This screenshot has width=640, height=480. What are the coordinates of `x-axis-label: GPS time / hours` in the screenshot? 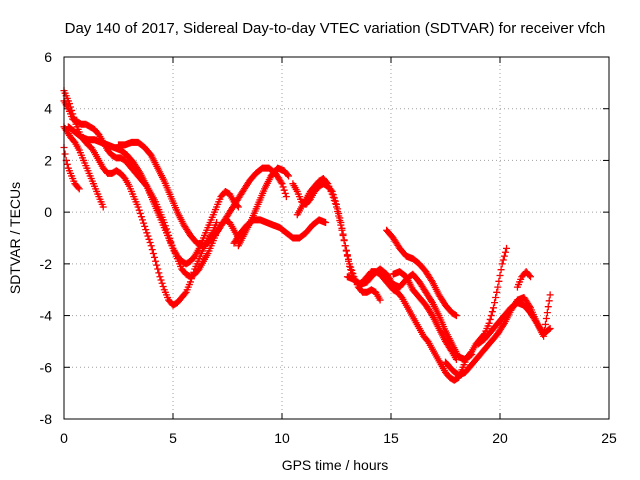 It's located at (335, 465).